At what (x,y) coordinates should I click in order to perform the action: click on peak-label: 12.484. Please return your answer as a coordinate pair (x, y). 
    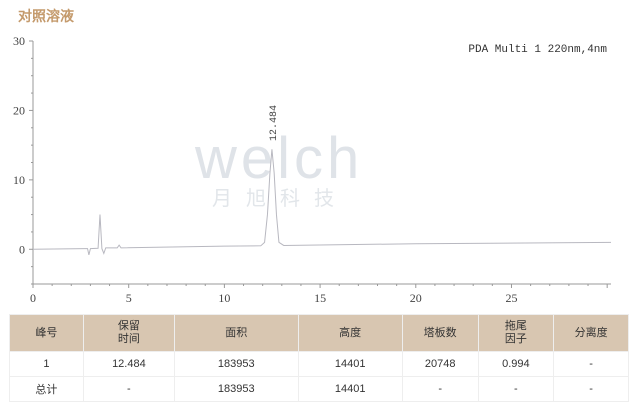
    Looking at the image, I should click on (274, 123).